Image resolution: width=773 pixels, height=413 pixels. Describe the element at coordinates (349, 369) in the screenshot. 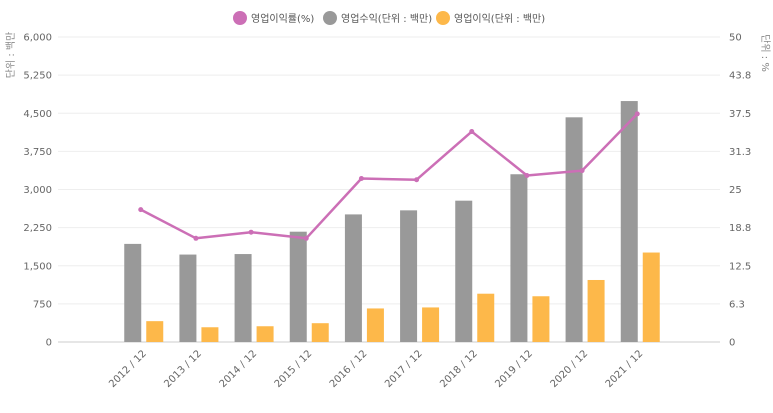

I see `x-tick-label: 2016 / 12` at that location.